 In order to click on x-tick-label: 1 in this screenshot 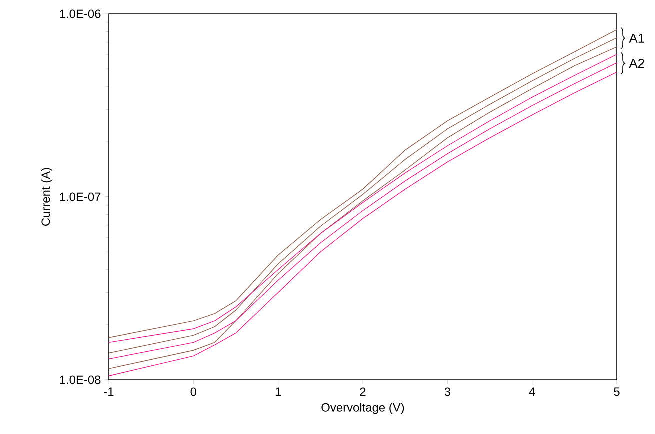, I will do `click(279, 392)`.